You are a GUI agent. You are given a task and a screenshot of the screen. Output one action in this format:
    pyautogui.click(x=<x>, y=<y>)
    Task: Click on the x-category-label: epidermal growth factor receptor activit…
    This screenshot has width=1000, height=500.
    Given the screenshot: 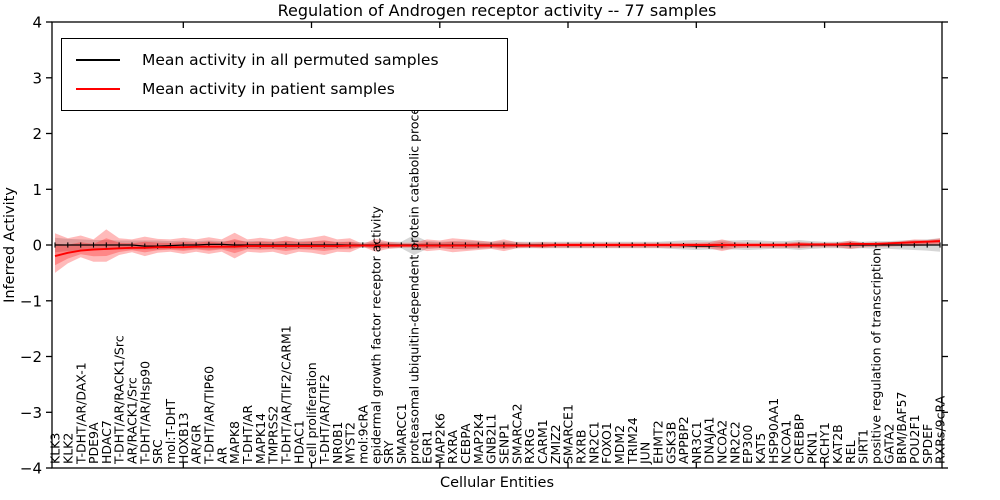 What is the action you would take?
    pyautogui.click(x=375, y=335)
    